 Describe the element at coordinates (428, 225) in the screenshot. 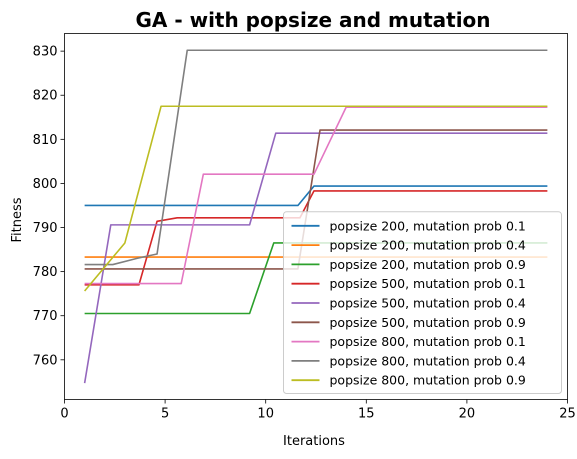

I see `legend-label: popsize 200, mutation prob 0.1` at that location.